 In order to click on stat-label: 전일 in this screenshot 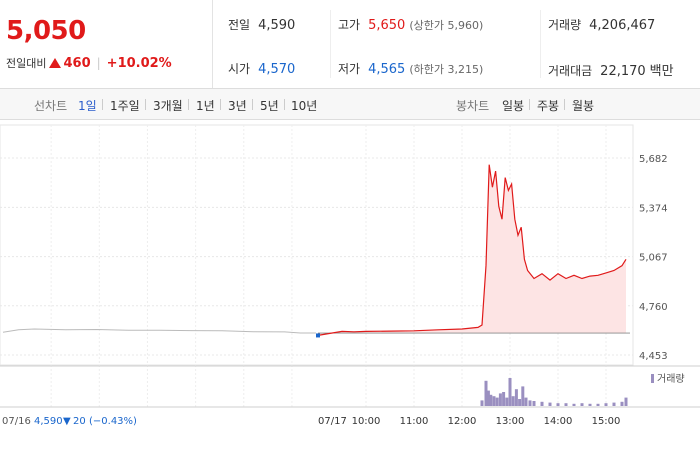, I will do `click(239, 25)`.